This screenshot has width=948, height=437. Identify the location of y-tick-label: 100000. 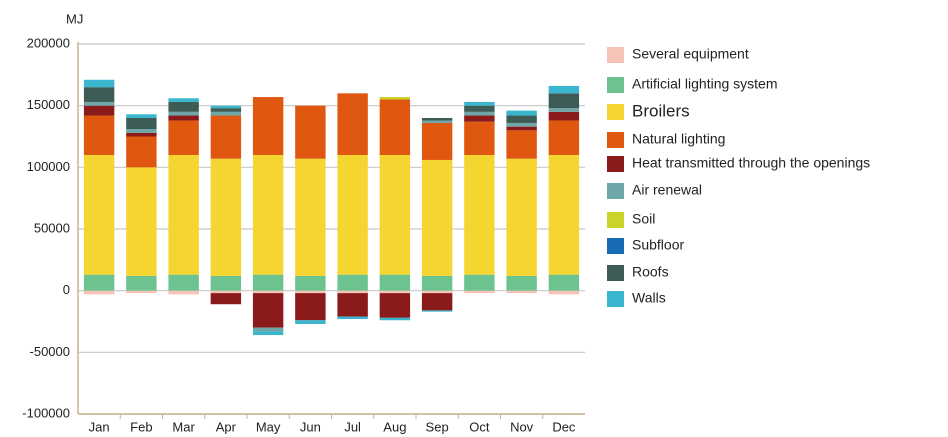
(48, 166).